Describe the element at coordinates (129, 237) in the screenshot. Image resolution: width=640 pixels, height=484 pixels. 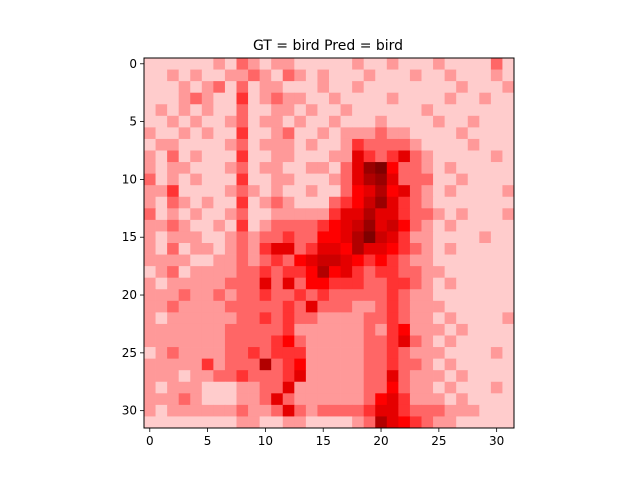
I see `y-tick-label: 15` at that location.